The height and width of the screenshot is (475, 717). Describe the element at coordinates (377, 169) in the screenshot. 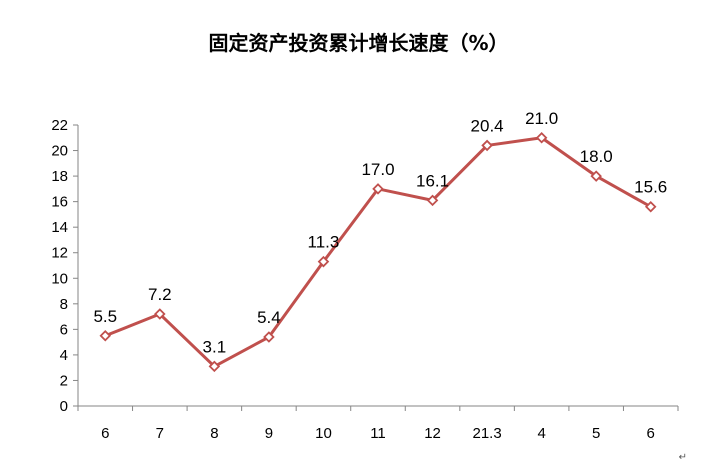

I see `data-label: 17.0` at that location.